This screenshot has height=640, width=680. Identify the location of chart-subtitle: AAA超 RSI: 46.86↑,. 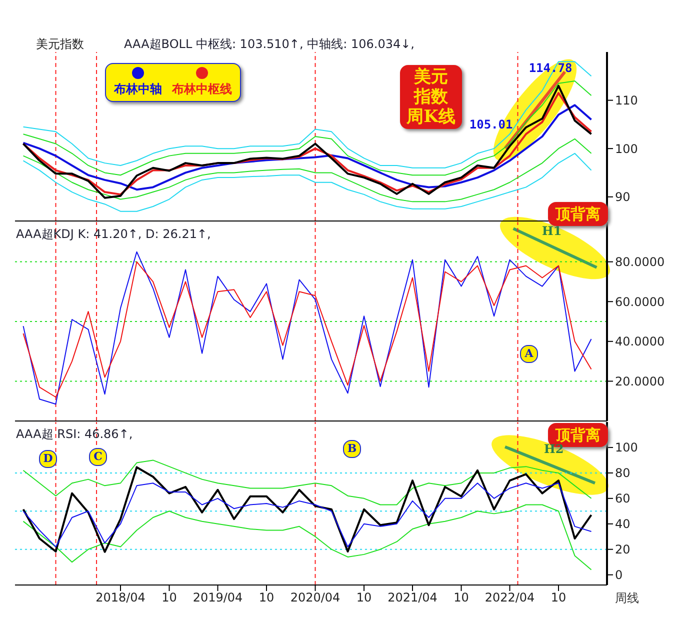
(74, 434).